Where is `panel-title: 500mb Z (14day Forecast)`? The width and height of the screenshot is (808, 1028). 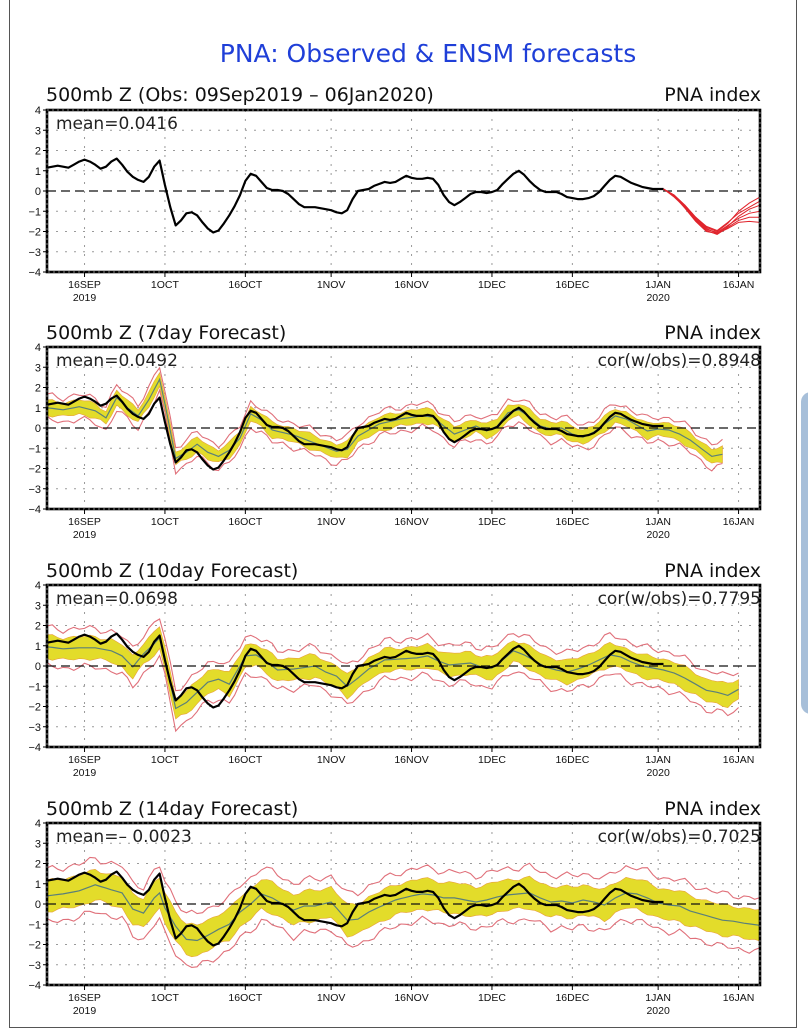 panel-title: 500mb Z (14day Forecast) is located at coordinates (172, 809).